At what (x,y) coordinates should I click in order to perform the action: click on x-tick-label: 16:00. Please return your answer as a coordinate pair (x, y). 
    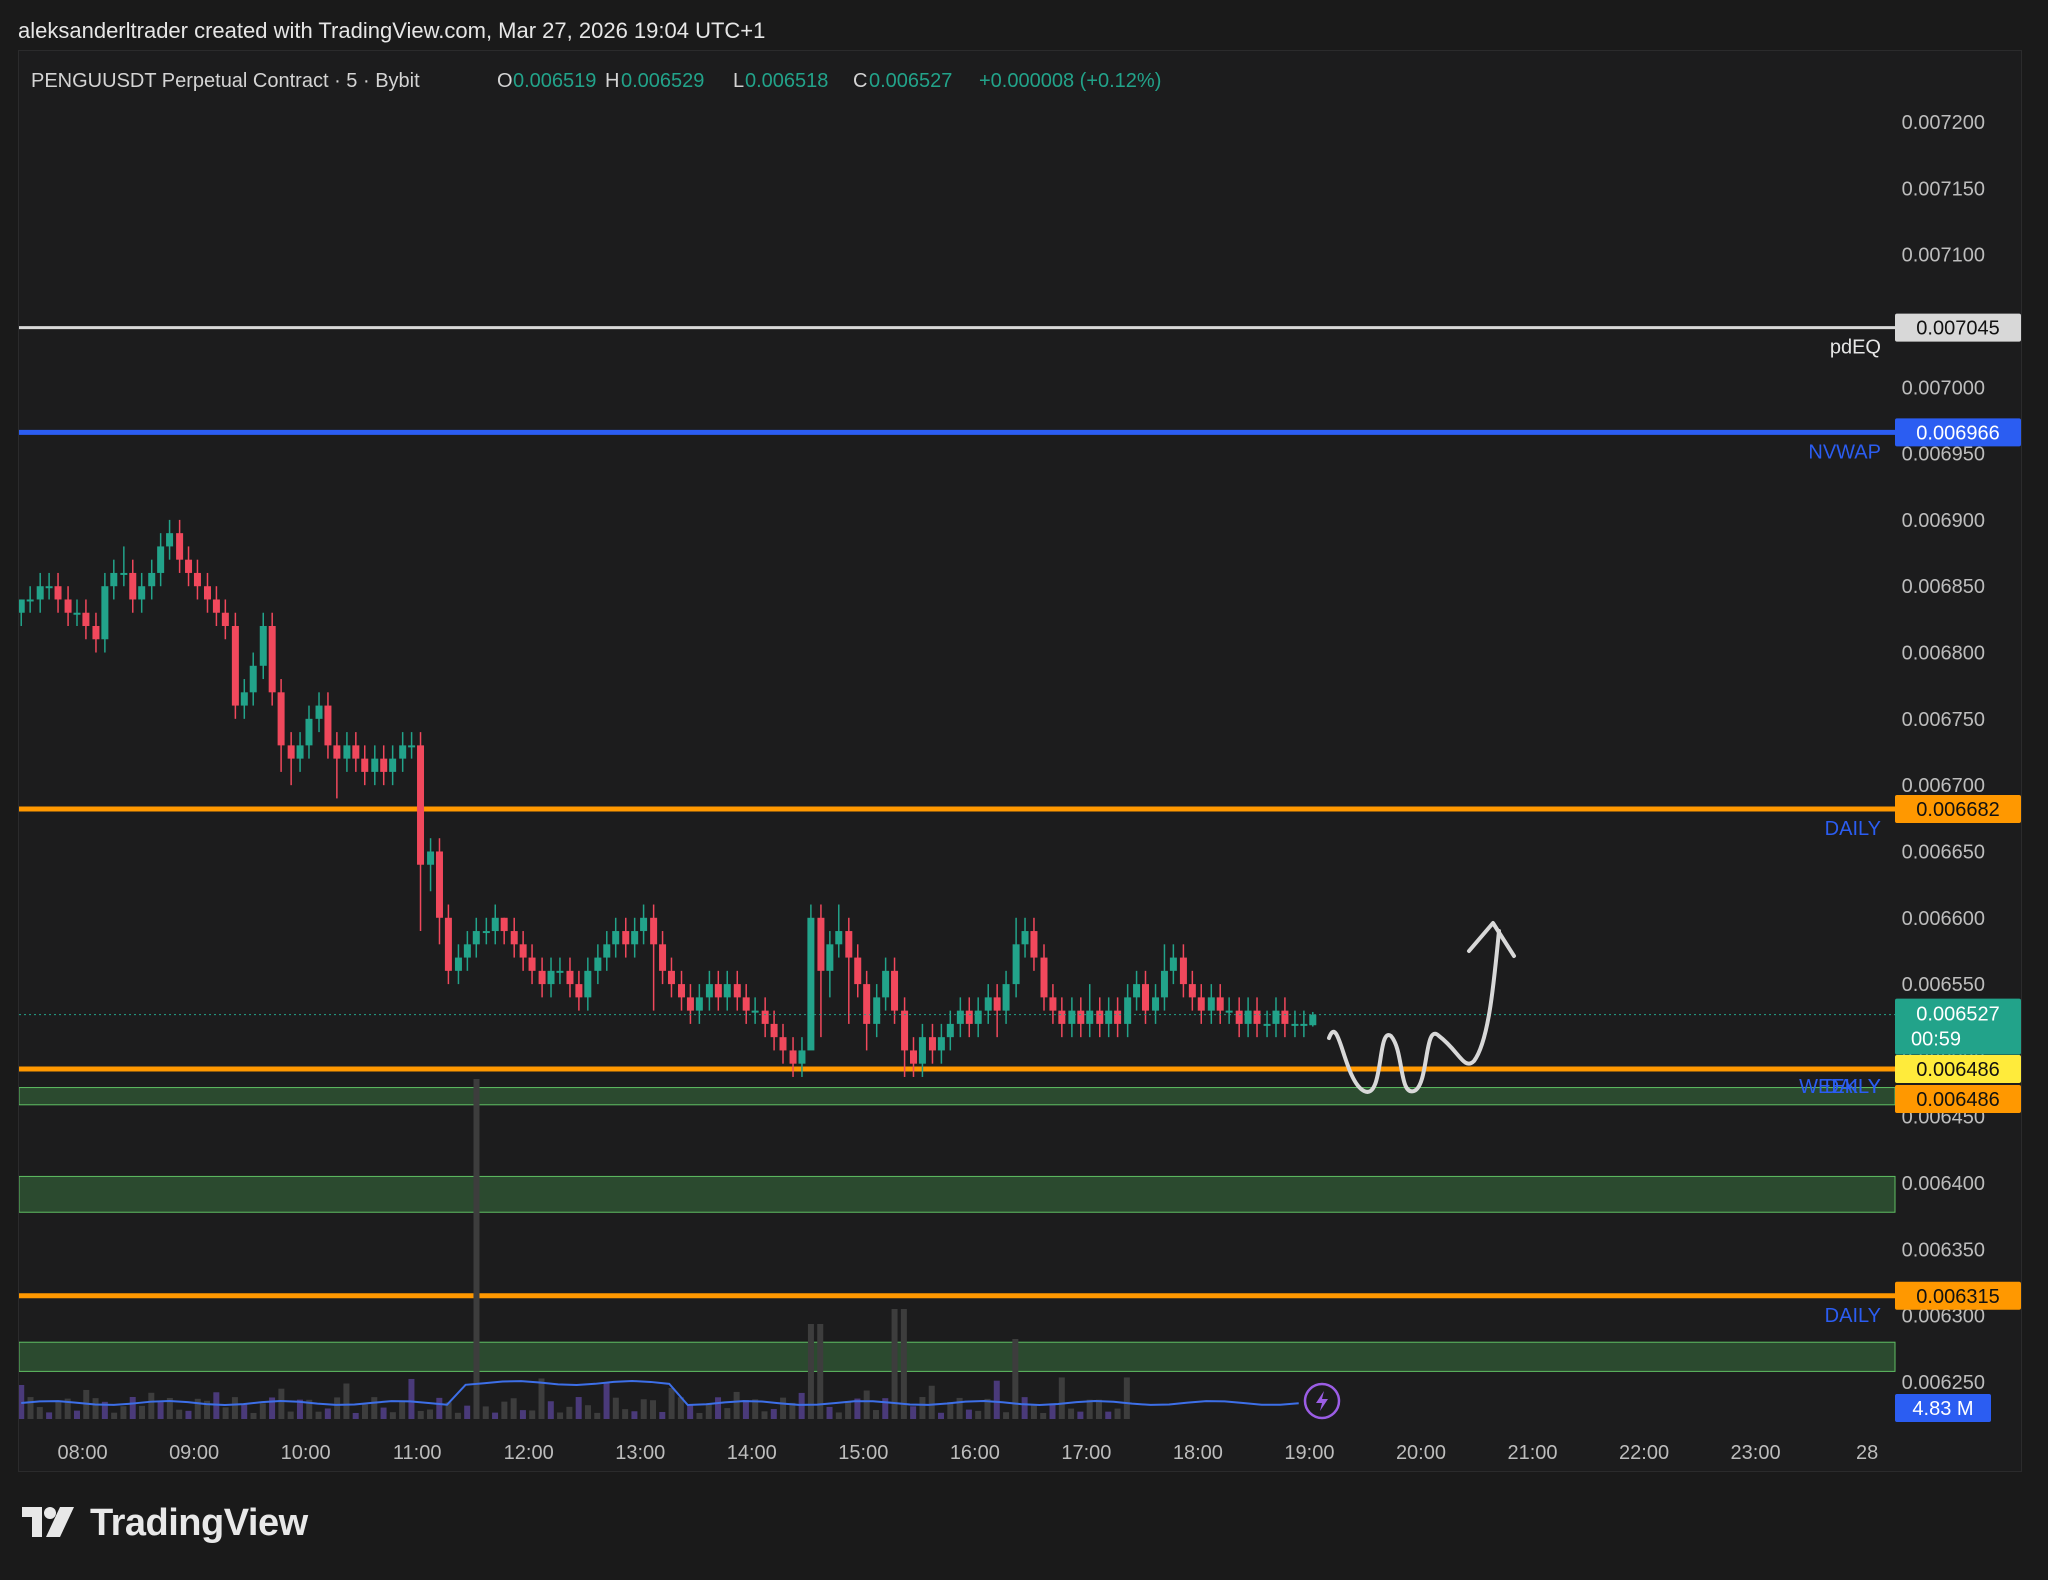
    Looking at the image, I should click on (975, 1453).